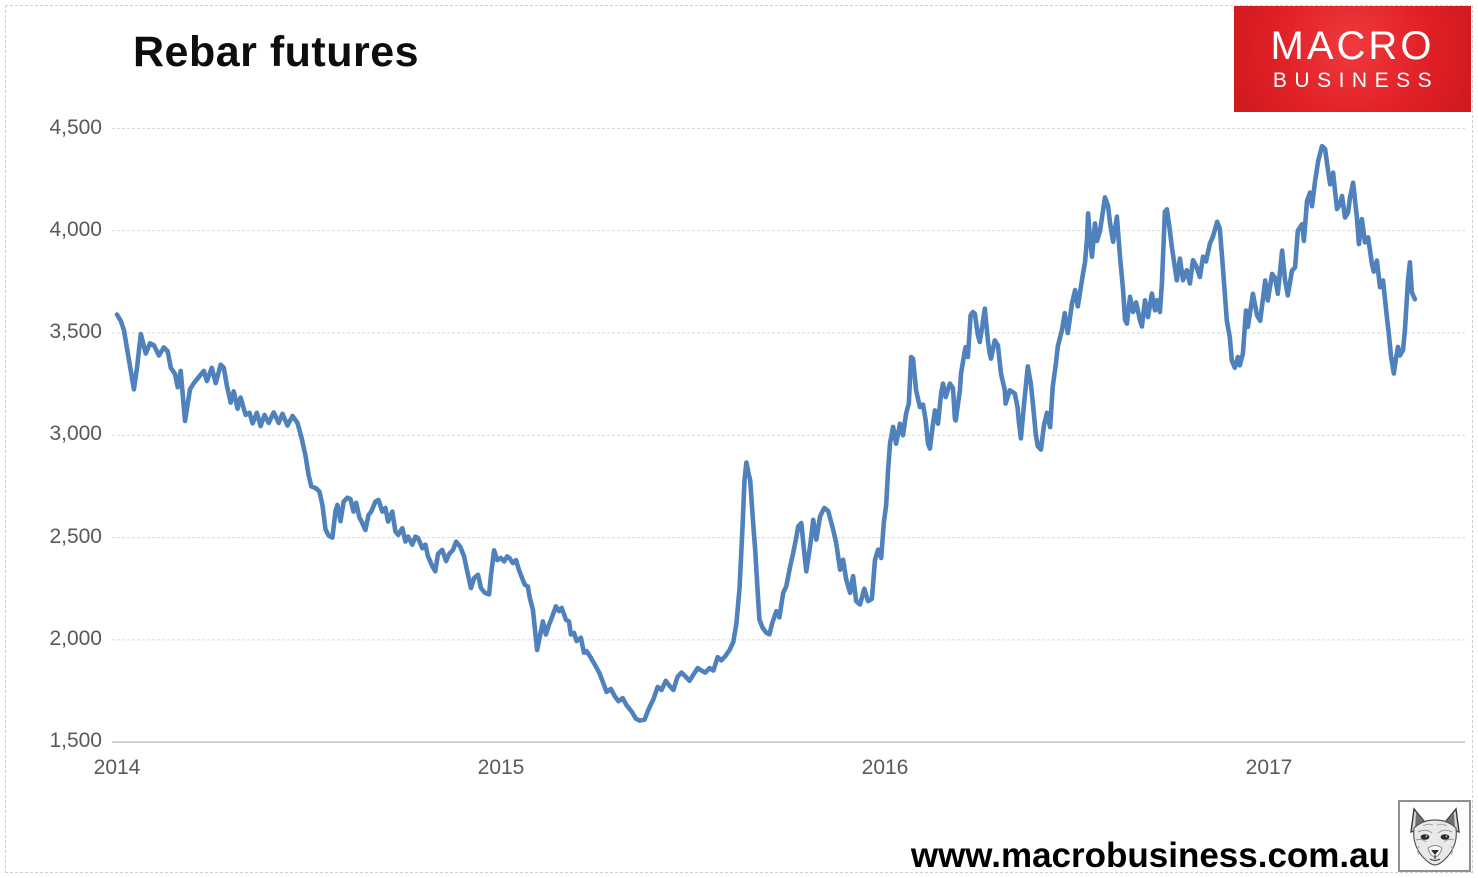  What do you see at coordinates (75, 229) in the screenshot?
I see `y-tick-label: 4,000` at bounding box center [75, 229].